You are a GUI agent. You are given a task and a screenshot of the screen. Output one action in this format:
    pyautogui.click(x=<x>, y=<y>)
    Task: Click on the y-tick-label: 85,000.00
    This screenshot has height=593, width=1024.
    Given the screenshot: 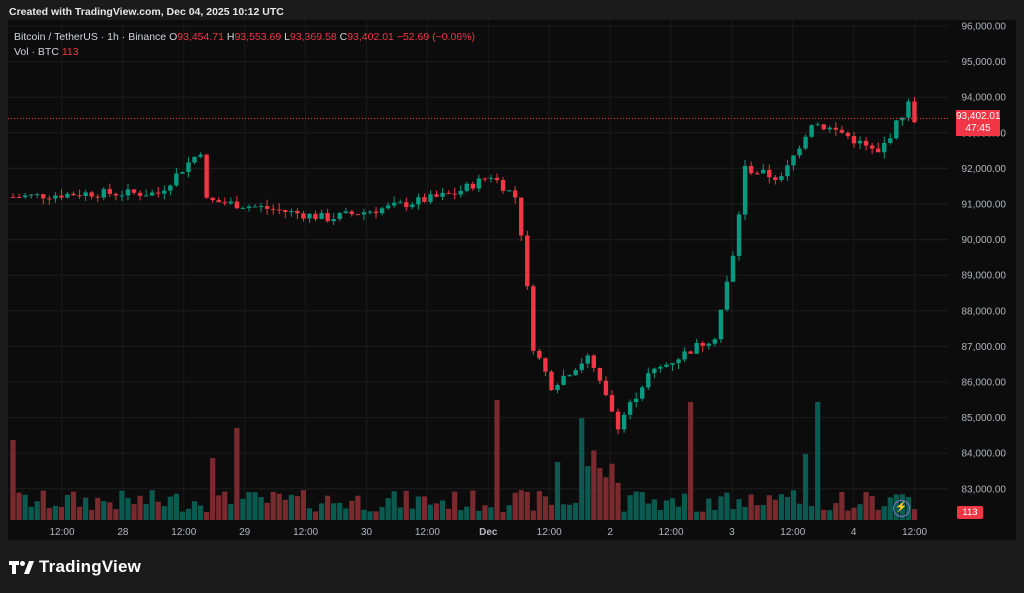 What is the action you would take?
    pyautogui.click(x=984, y=418)
    